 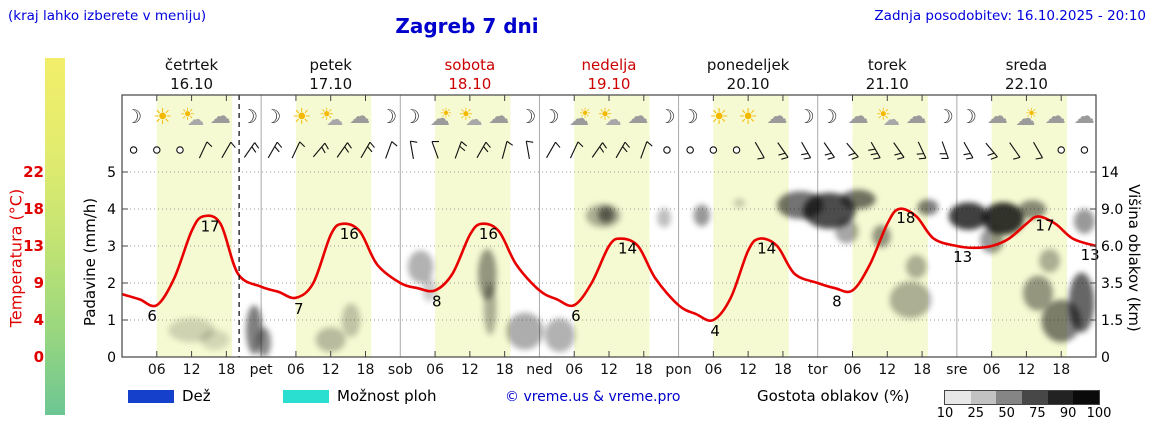 I want to click on density-tick-label: 50, so click(x=1006, y=413).